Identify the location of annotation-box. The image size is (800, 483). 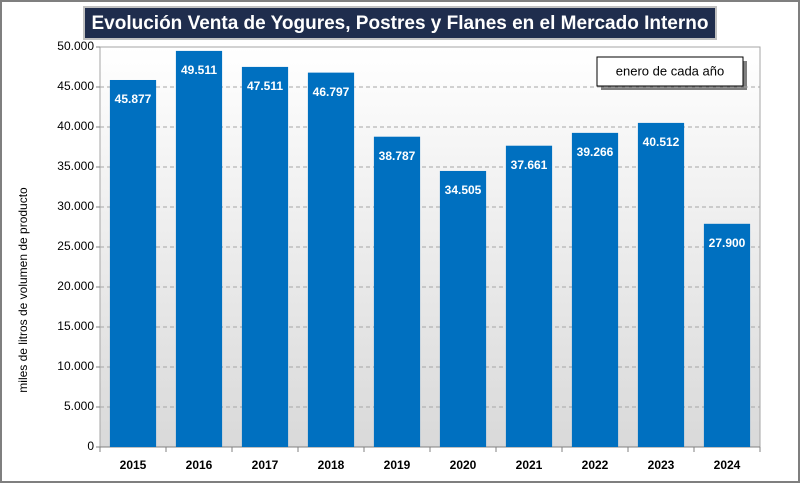
(670, 71).